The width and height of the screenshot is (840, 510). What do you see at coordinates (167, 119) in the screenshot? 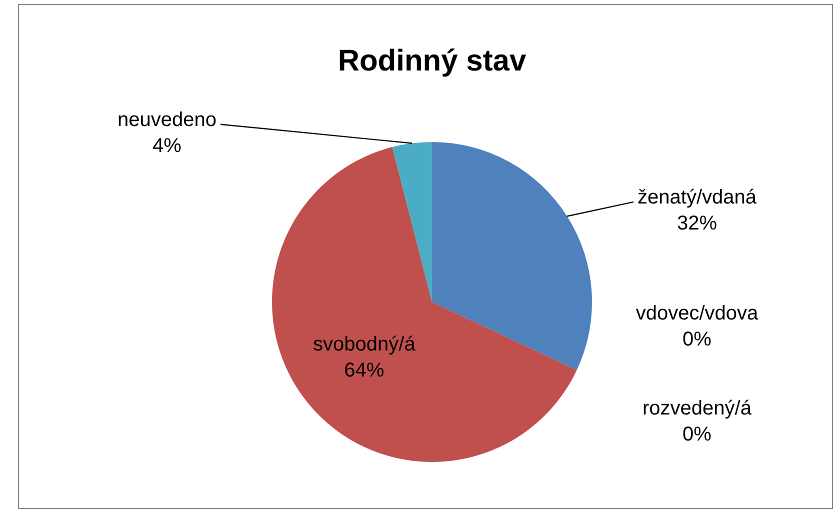
I see `slice-label: neuvedeno` at bounding box center [167, 119].